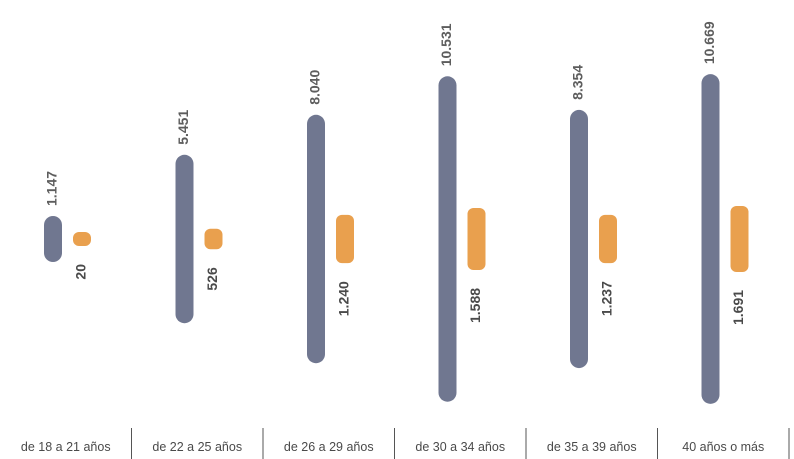  What do you see at coordinates (81, 272) in the screenshot?
I see `value-label-series-2: 20` at bounding box center [81, 272].